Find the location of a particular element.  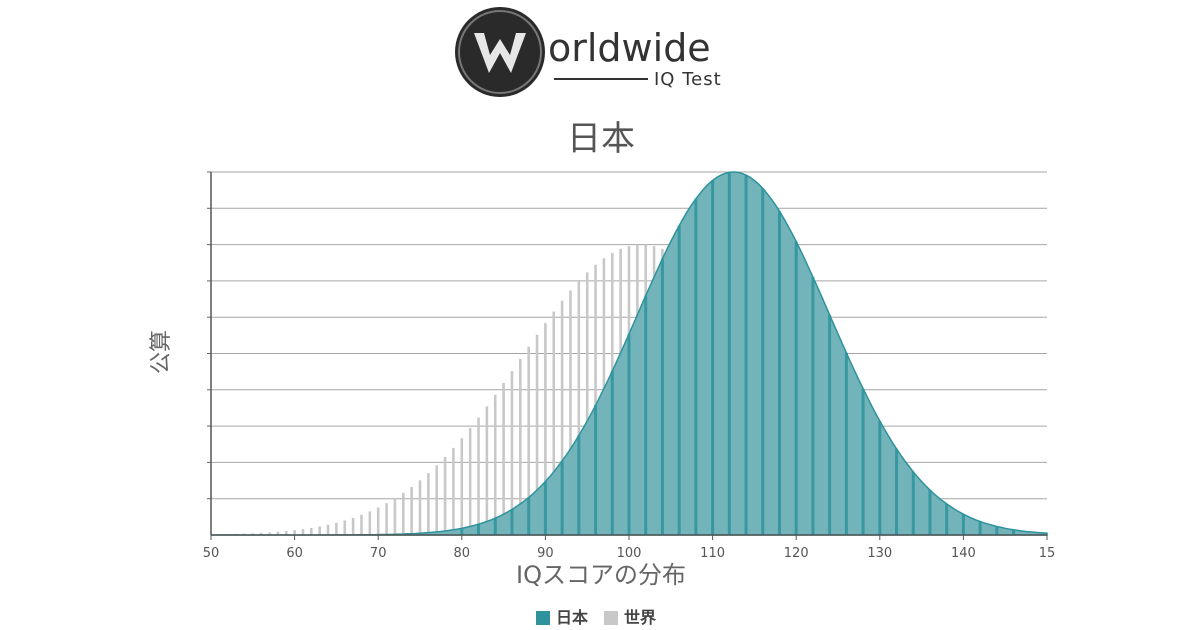

x-axis-ticks: 50 60 70 80 90 100 110 120 130 140 15 is located at coordinates (629, 548).